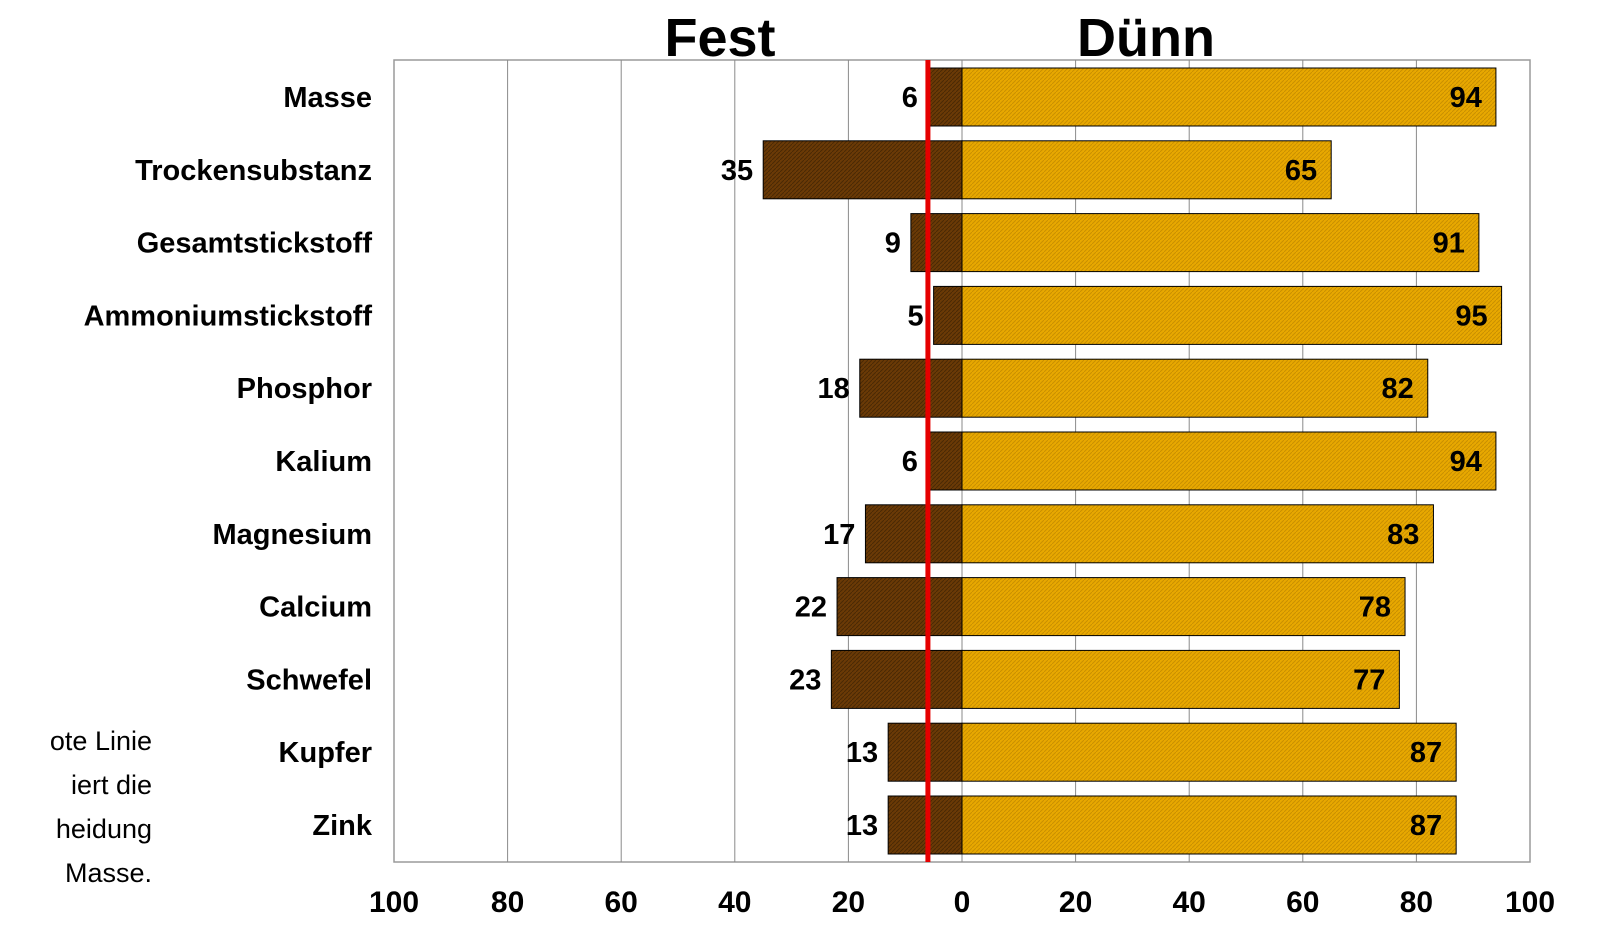 This screenshot has height=937, width=1607. Describe the element at coordinates (325, 753) in the screenshot. I see `category-label: Kupfer` at that location.